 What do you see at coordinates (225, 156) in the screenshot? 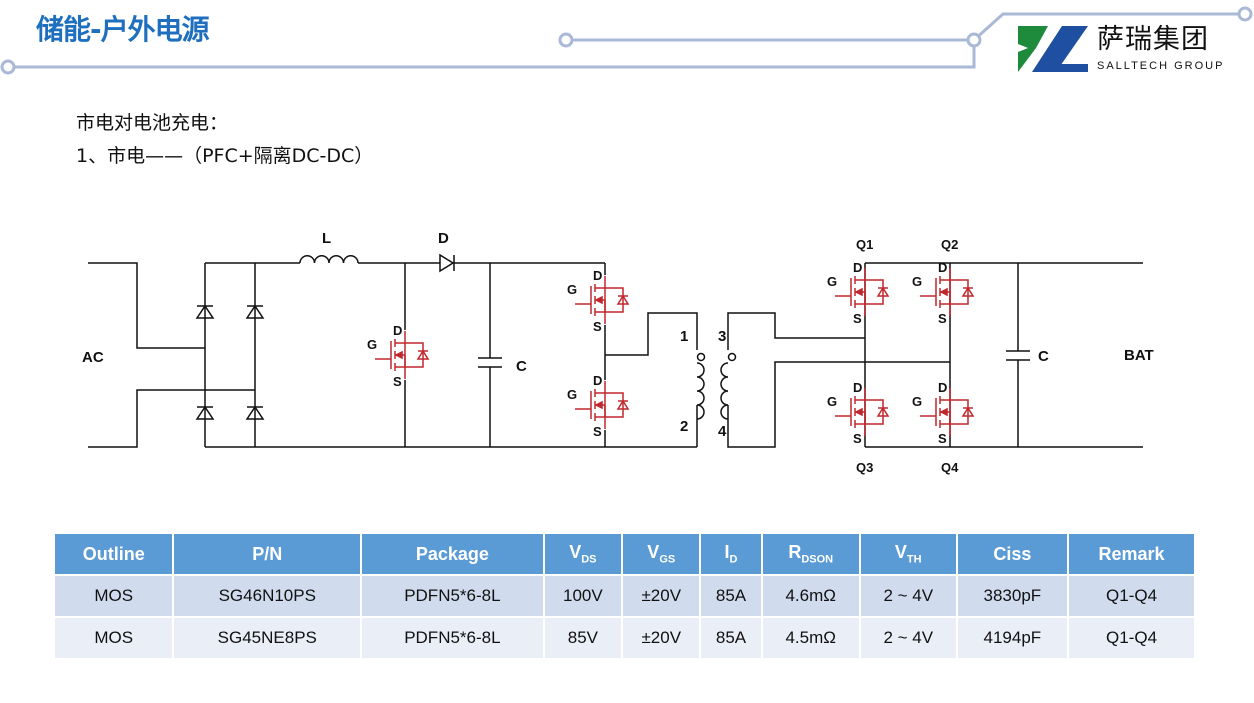
I see `section-subheading: 1、市电——（PFC+隔离DC-DC）` at bounding box center [225, 156].